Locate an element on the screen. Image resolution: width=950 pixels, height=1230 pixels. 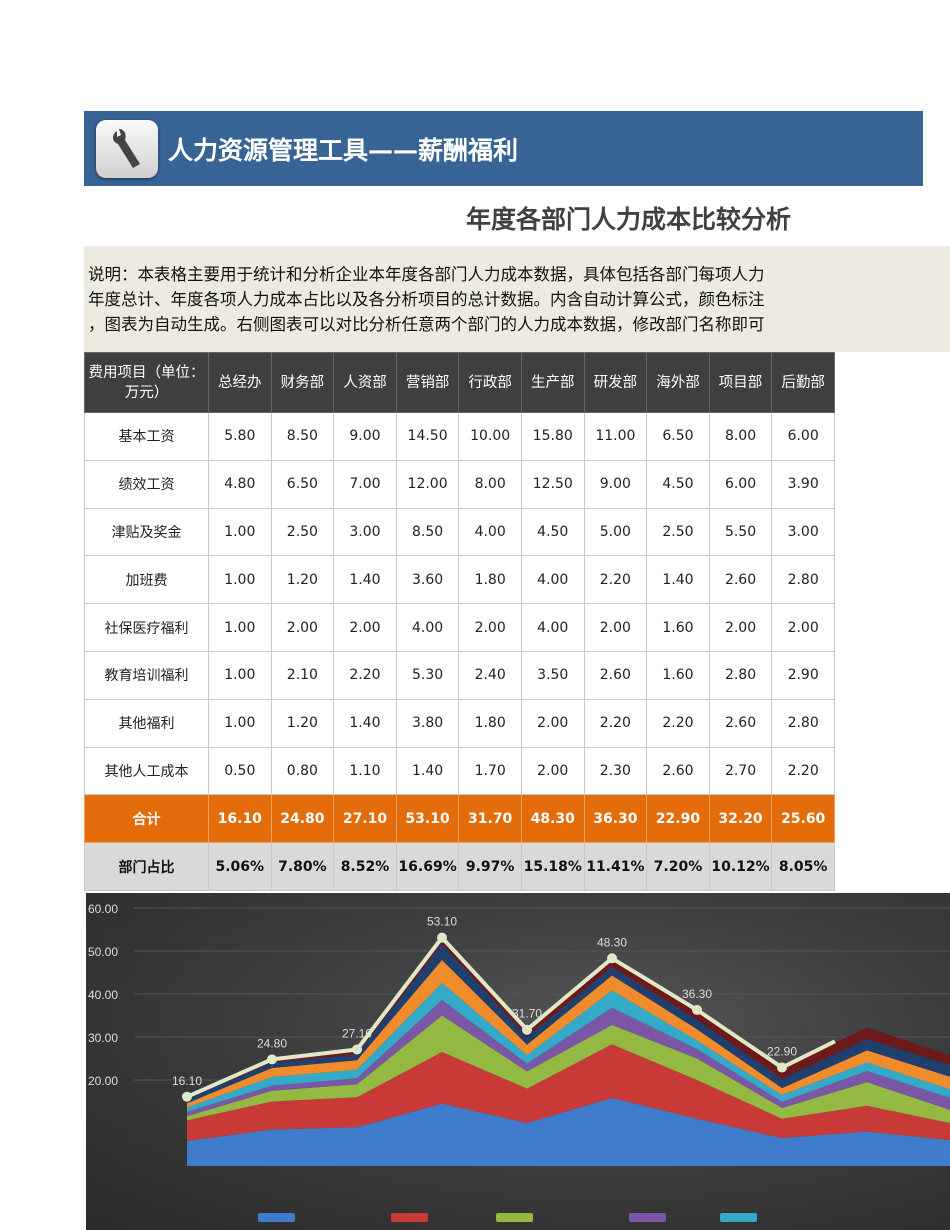
table-cell: 1.70 is located at coordinates (490, 771).